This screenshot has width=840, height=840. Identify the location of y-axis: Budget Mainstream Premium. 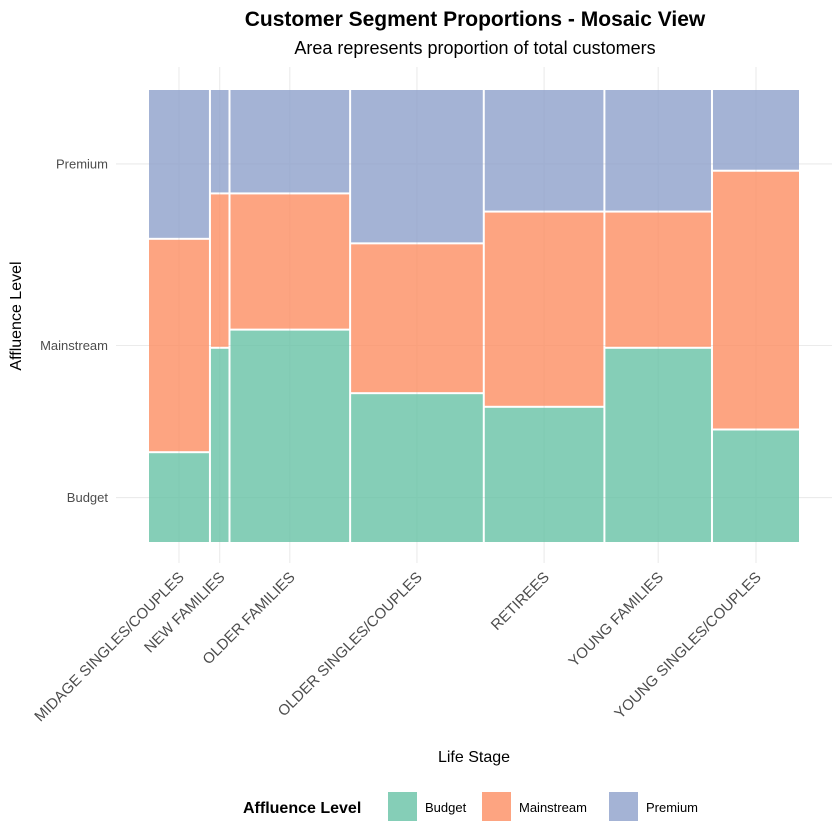
(74, 330).